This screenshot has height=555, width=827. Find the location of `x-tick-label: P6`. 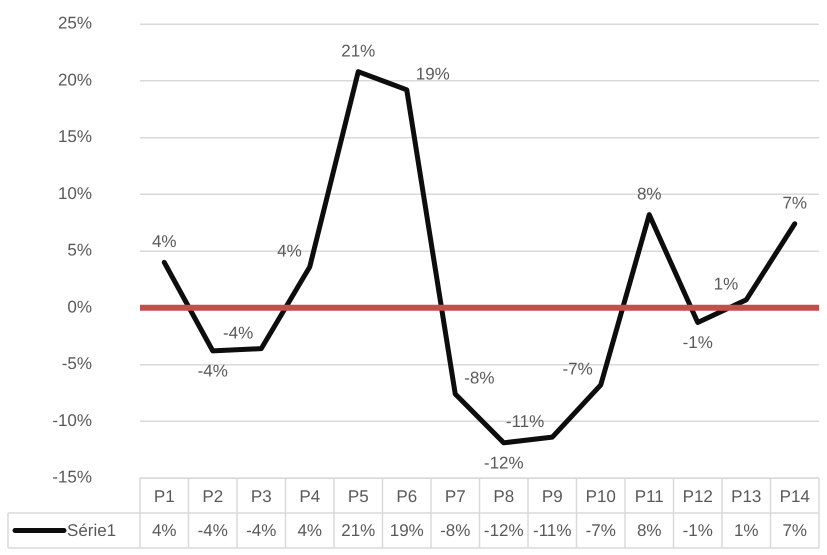

x-tick-label: P6 is located at coordinates (407, 496).